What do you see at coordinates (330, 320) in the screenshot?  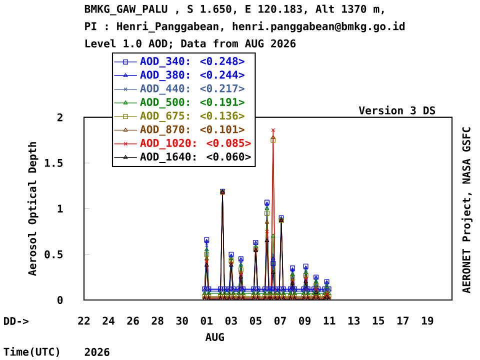 I see `x-tick-label: 11` at bounding box center [330, 320].